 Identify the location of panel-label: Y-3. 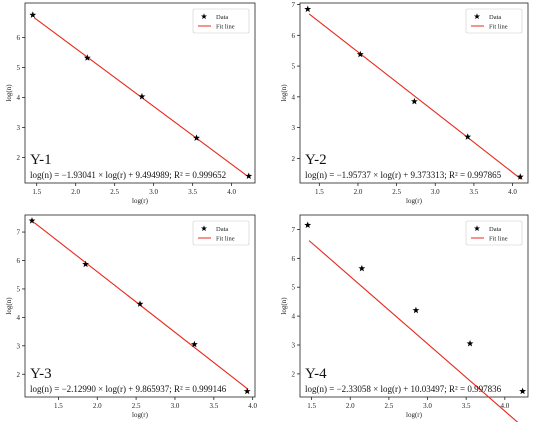
(41, 374).